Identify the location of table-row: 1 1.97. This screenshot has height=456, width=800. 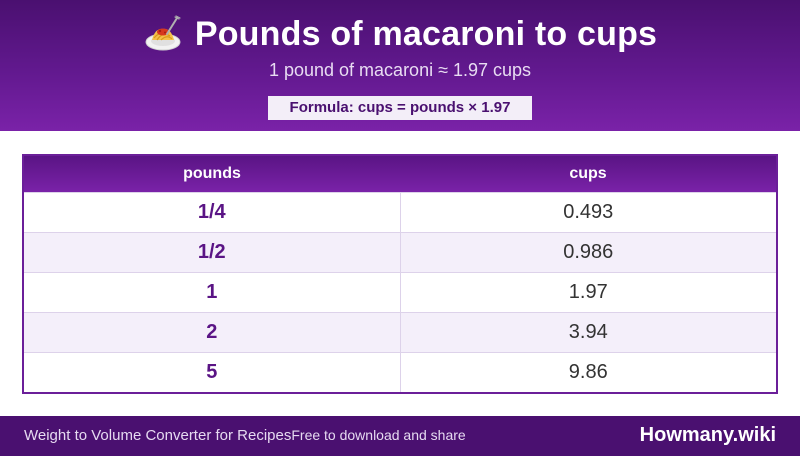
(400, 291).